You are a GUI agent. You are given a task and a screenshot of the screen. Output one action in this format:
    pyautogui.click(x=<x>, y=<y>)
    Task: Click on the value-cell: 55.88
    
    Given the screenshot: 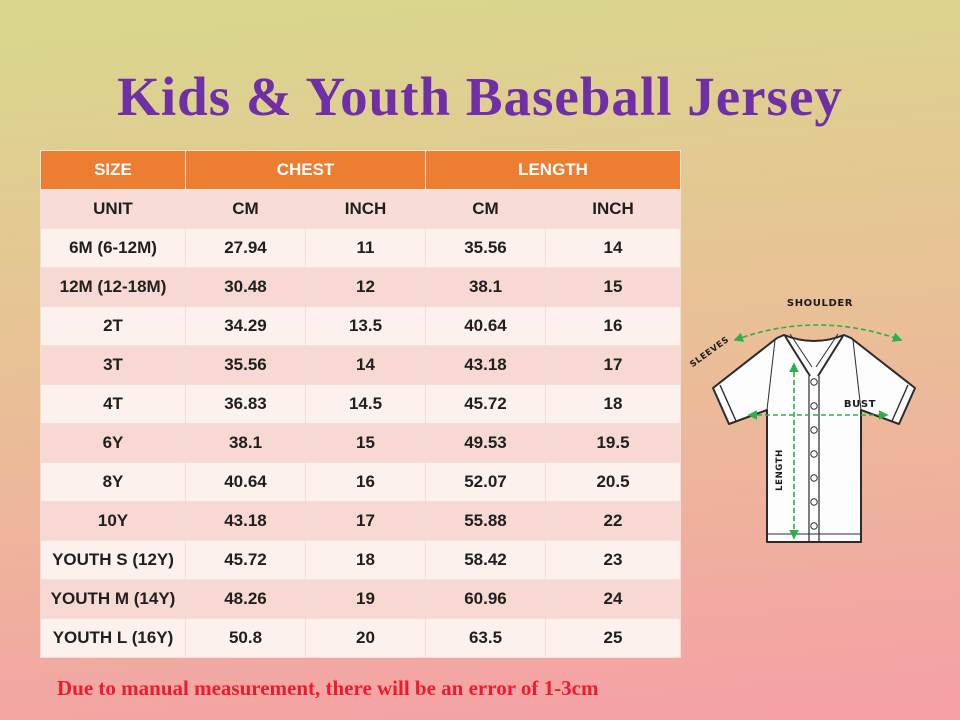 What is the action you would take?
    pyautogui.click(x=485, y=521)
    